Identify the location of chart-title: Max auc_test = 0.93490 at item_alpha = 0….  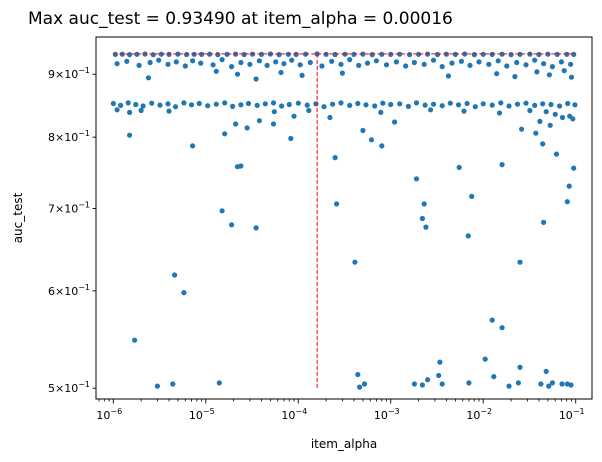
(240, 19).